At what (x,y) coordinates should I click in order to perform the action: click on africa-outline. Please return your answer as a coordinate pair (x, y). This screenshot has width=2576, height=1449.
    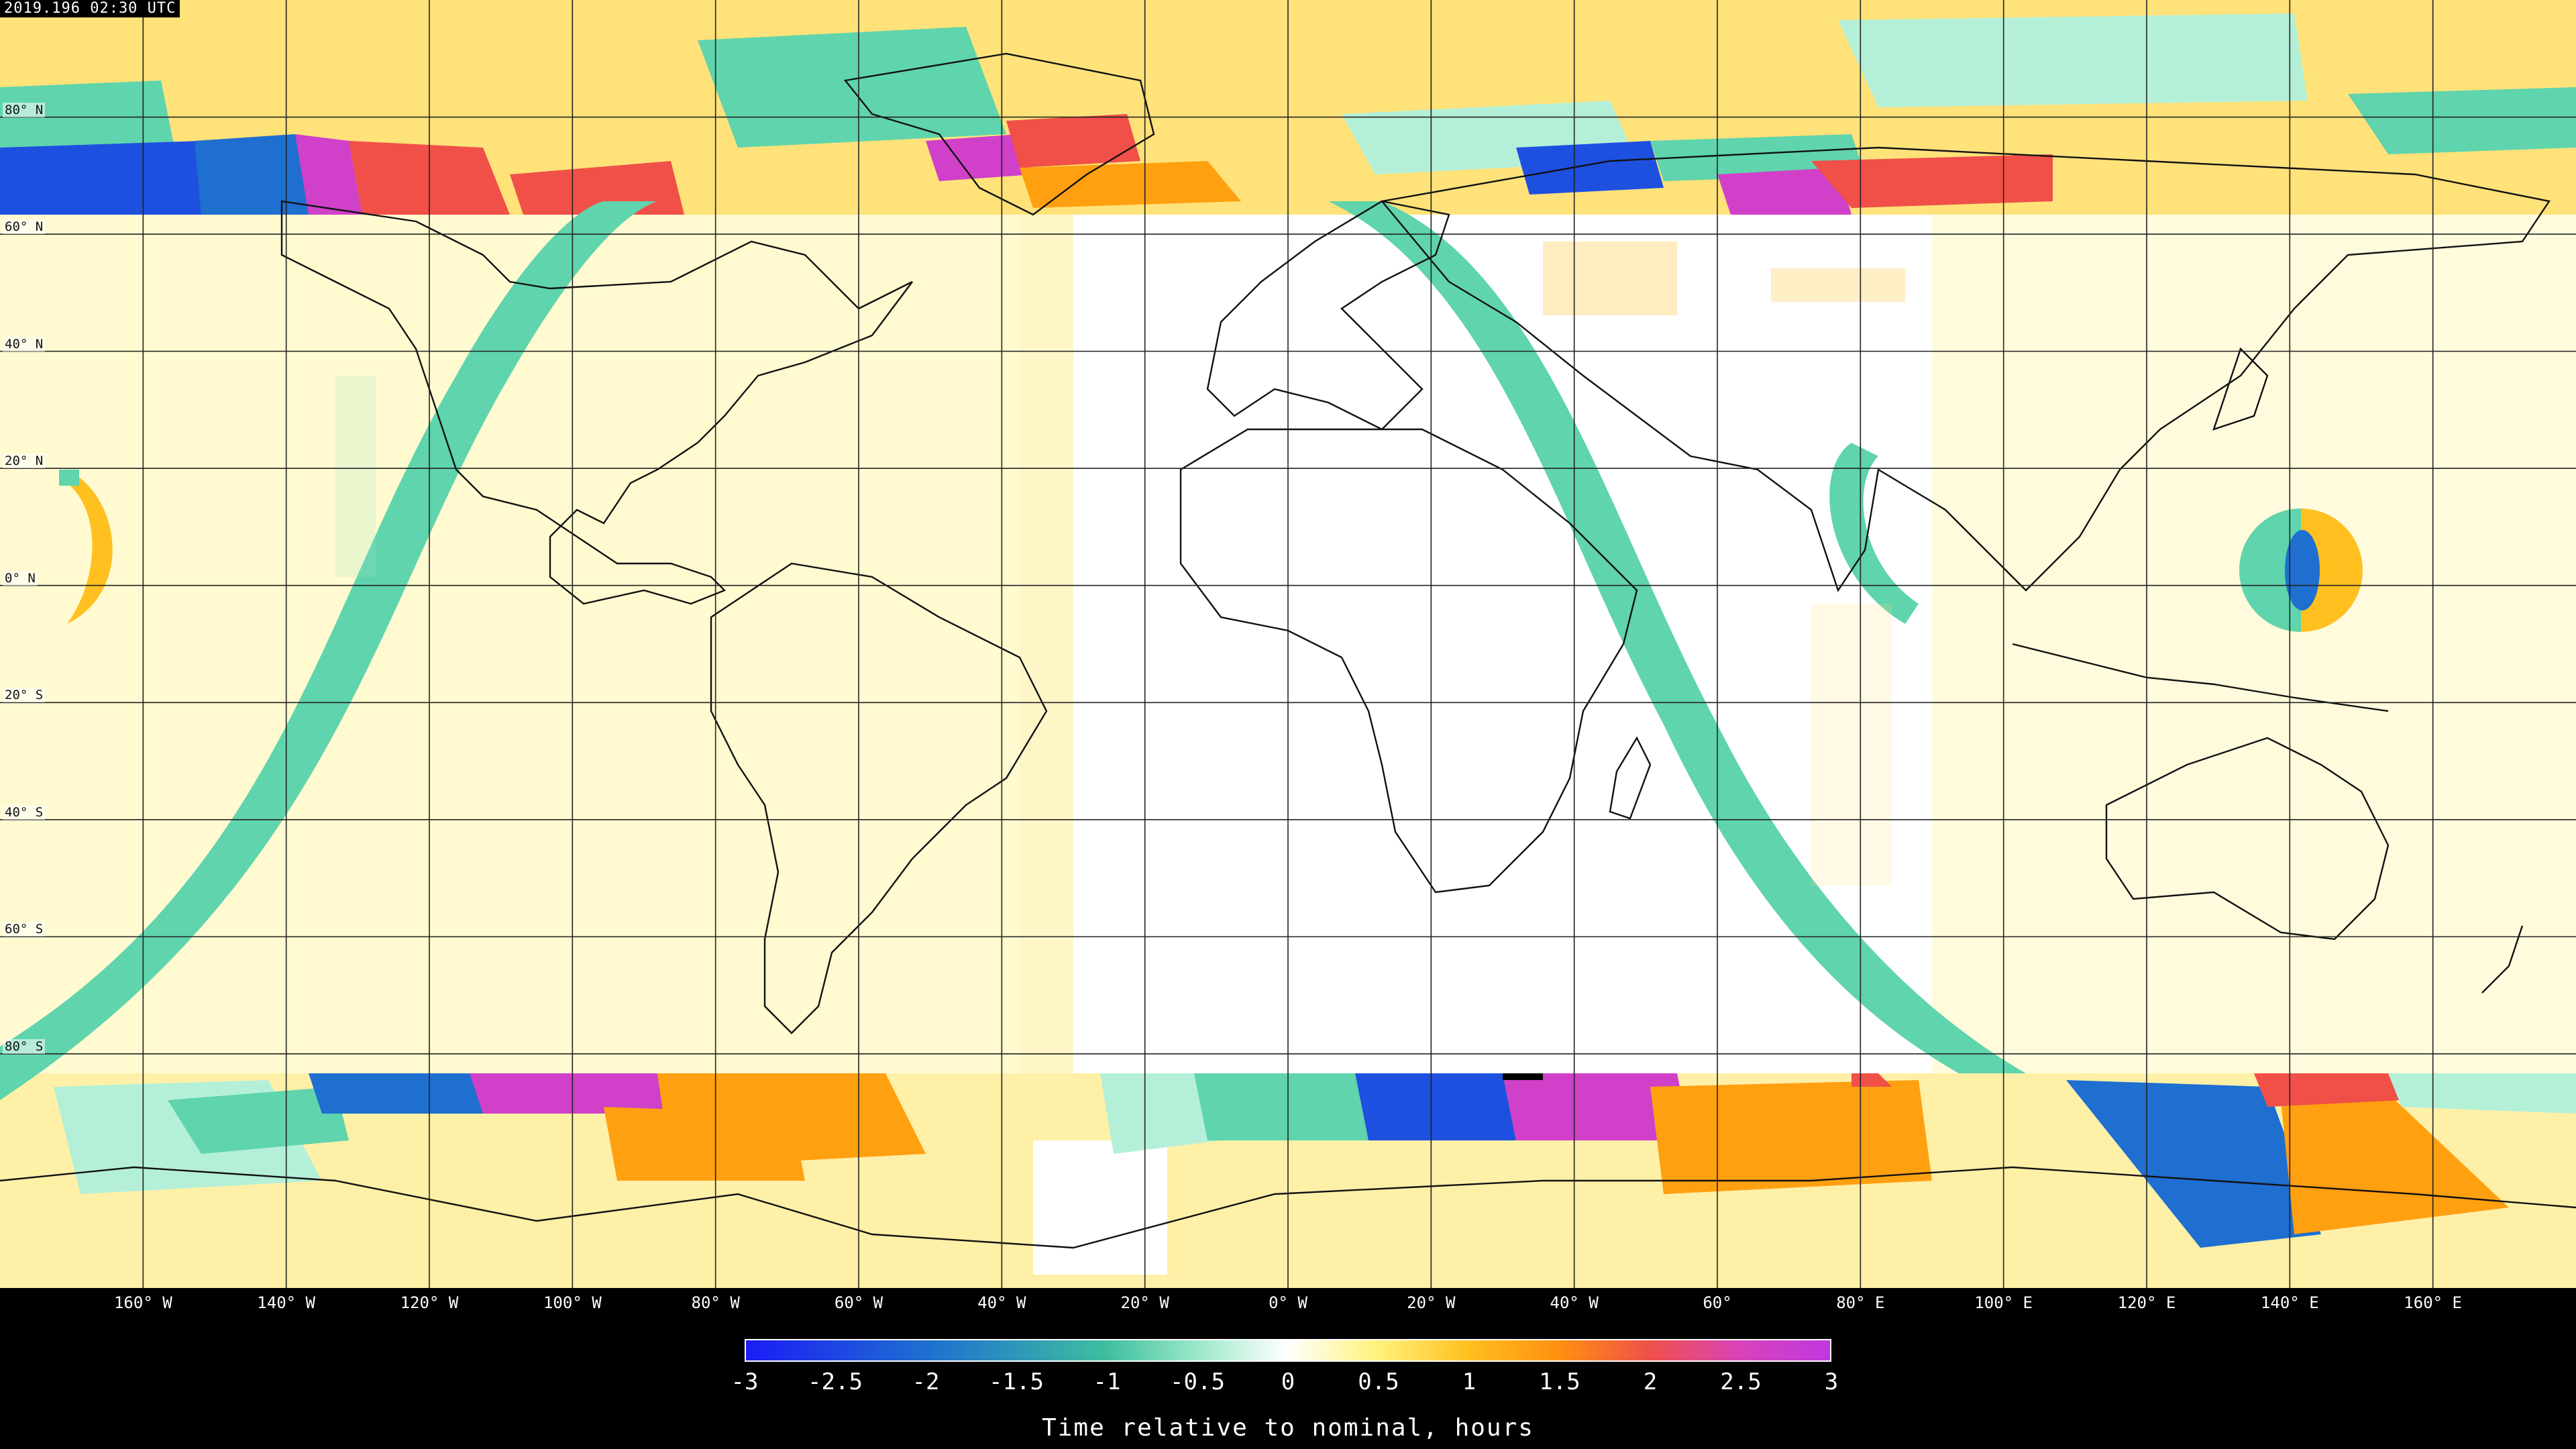
    Looking at the image, I should click on (1408, 661).